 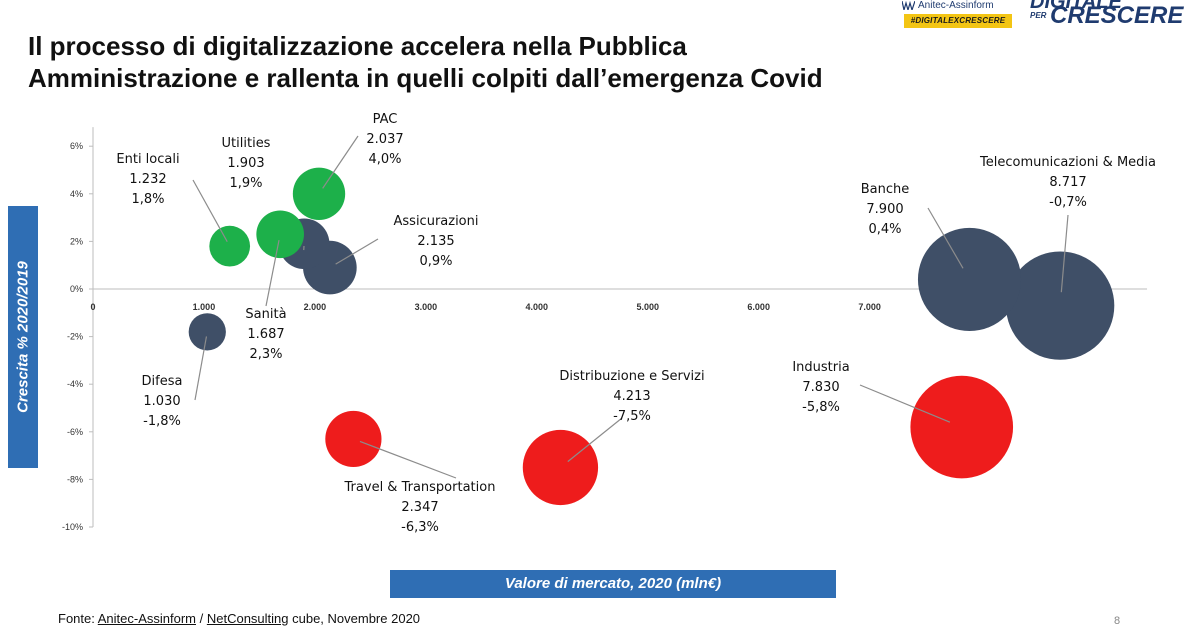 I want to click on bubble-label-growth: 0,9%, so click(x=435, y=261).